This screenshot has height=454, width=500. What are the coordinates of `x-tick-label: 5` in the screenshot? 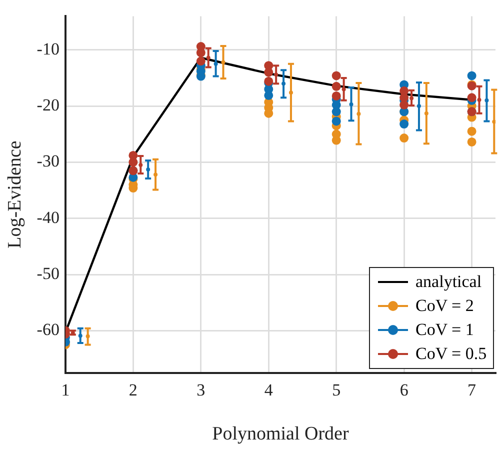 It's located at (336, 390).